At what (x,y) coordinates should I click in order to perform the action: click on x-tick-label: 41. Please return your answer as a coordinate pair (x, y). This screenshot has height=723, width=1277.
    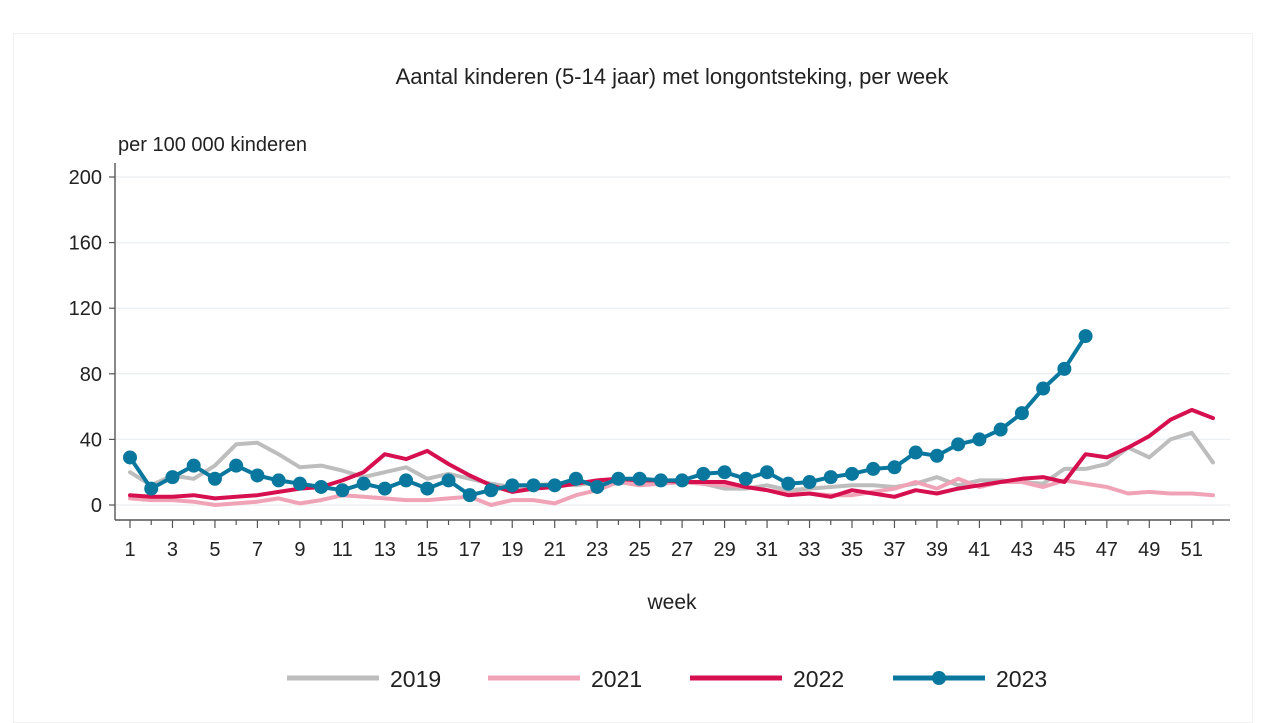
    Looking at the image, I should click on (979, 550).